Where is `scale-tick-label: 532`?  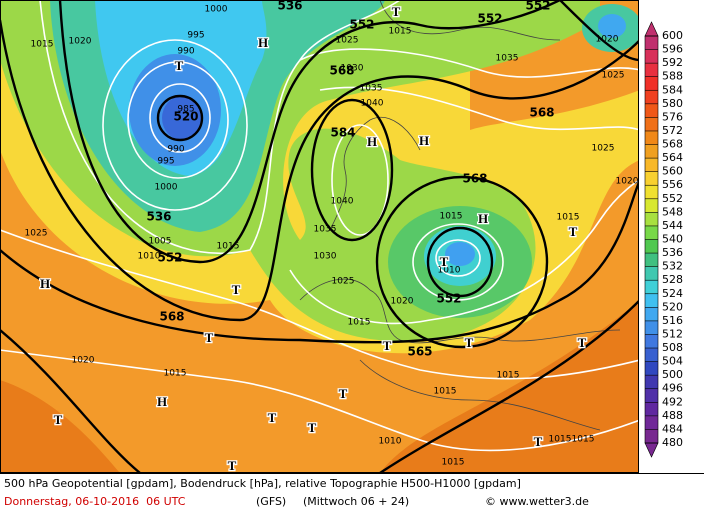 scale-tick-label: 532 is located at coordinates (672, 266).